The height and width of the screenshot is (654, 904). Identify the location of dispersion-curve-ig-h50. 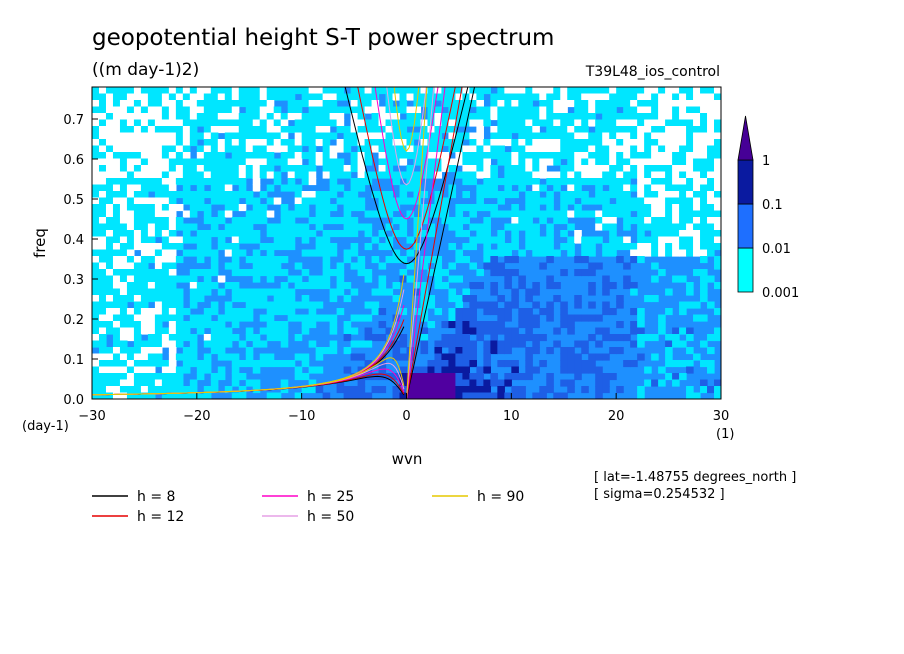
(406, 136).